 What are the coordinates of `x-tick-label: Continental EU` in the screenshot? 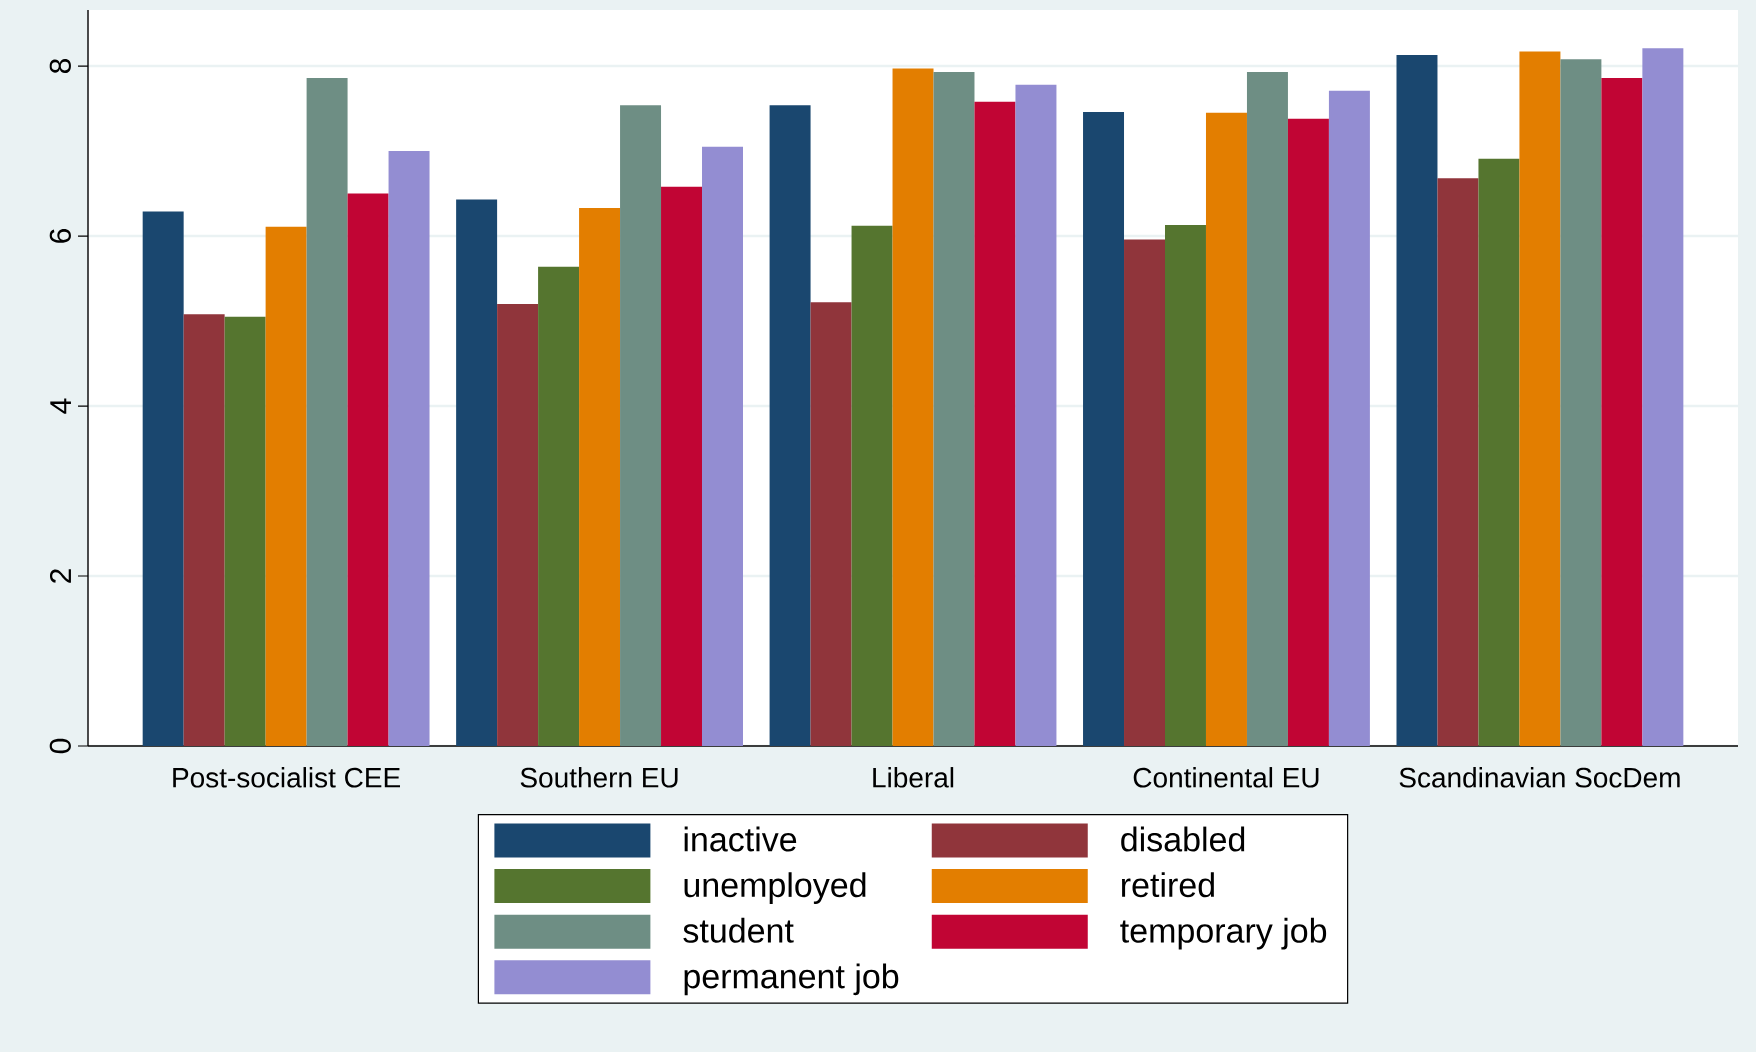 It's located at (1226, 777).